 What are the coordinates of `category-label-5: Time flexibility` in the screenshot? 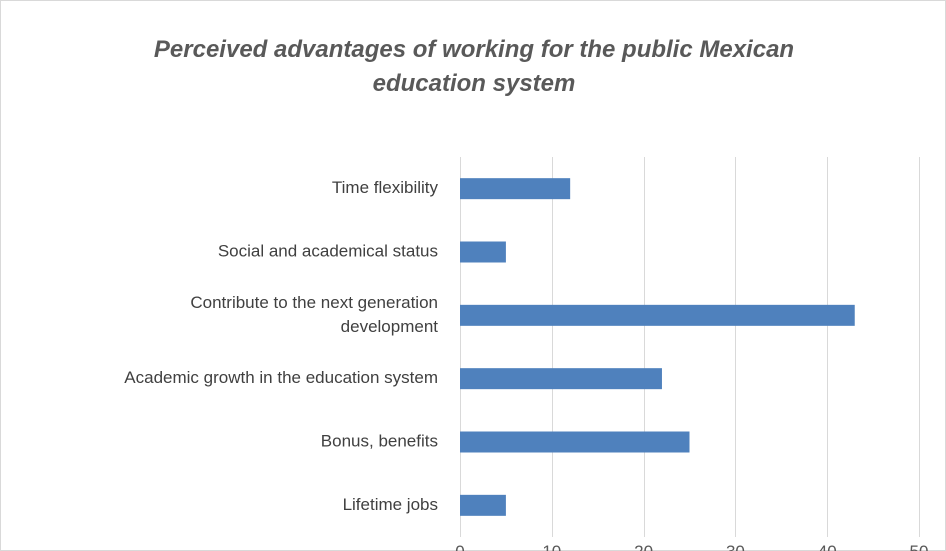 It's located at (385, 187).